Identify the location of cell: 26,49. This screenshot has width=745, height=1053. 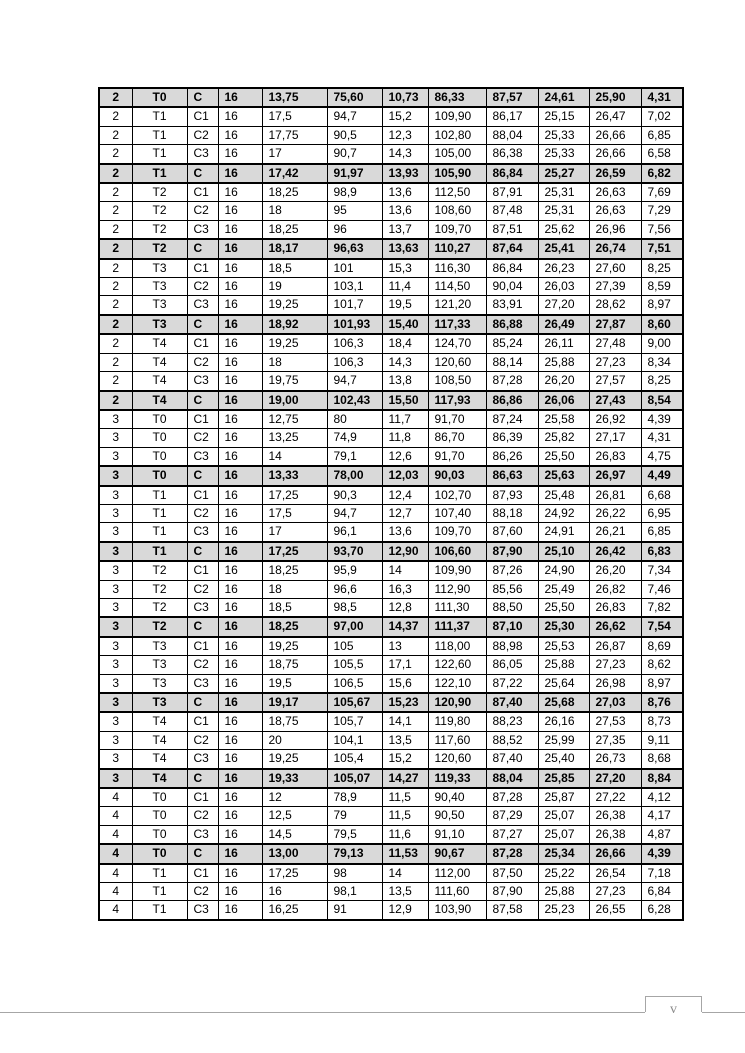
(563, 324).